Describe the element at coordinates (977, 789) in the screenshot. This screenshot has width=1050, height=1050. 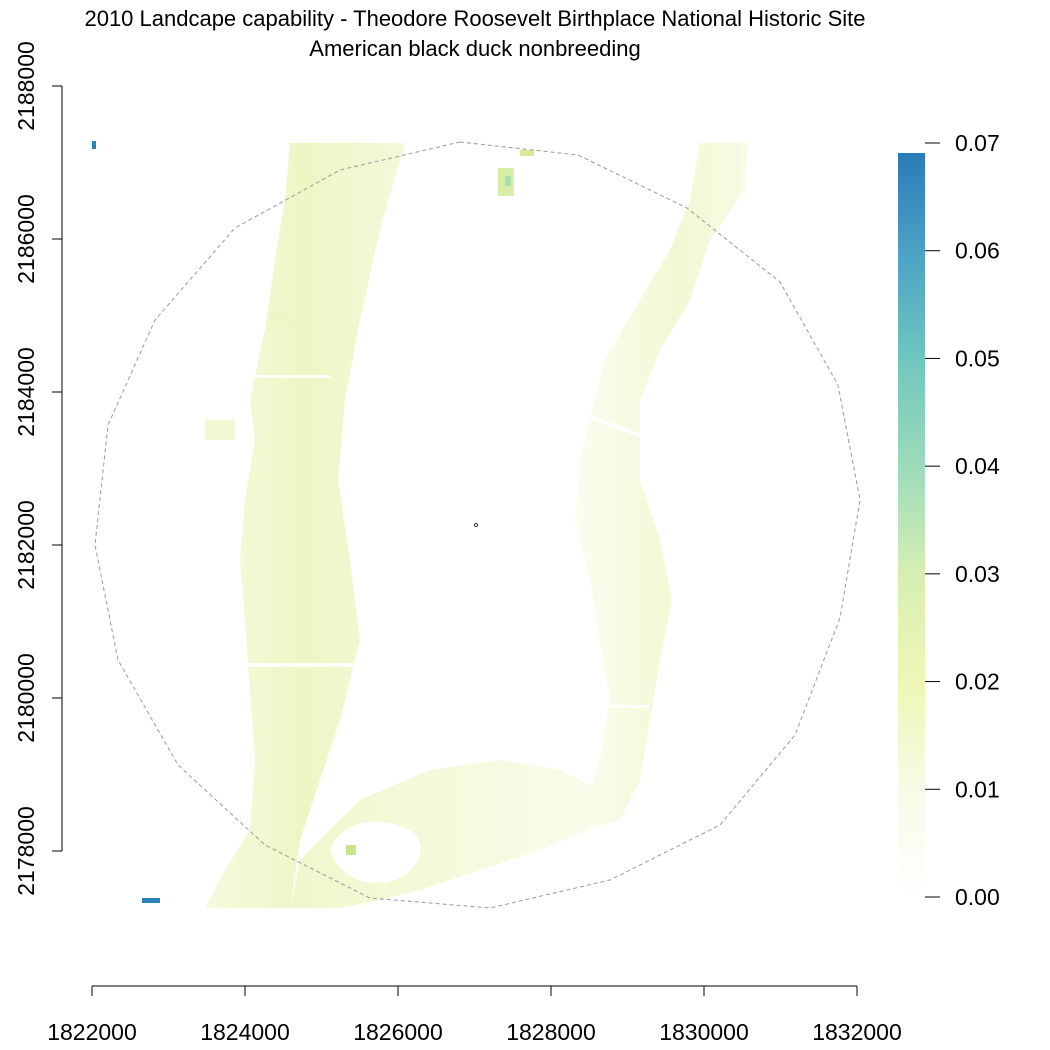
I see `legend-tick-label: 0.01` at that location.